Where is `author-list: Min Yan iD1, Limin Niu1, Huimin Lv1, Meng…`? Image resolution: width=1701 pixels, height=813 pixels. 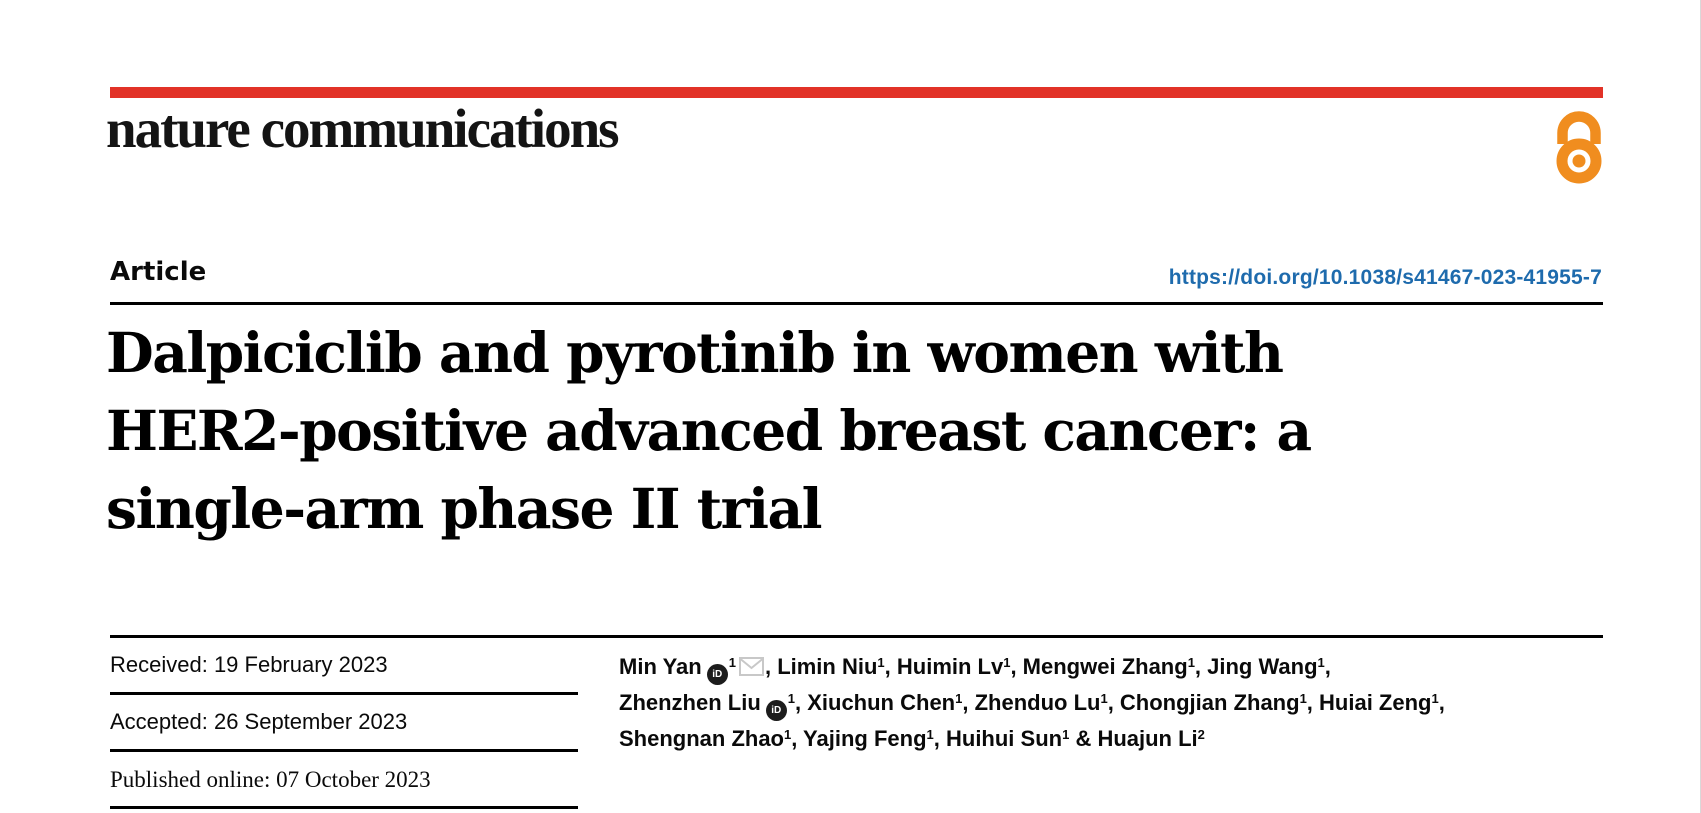
author-list: Min Yan iD1, Limin Niu1, Huimin Lv1, Meng… is located at coordinates (1032, 699).